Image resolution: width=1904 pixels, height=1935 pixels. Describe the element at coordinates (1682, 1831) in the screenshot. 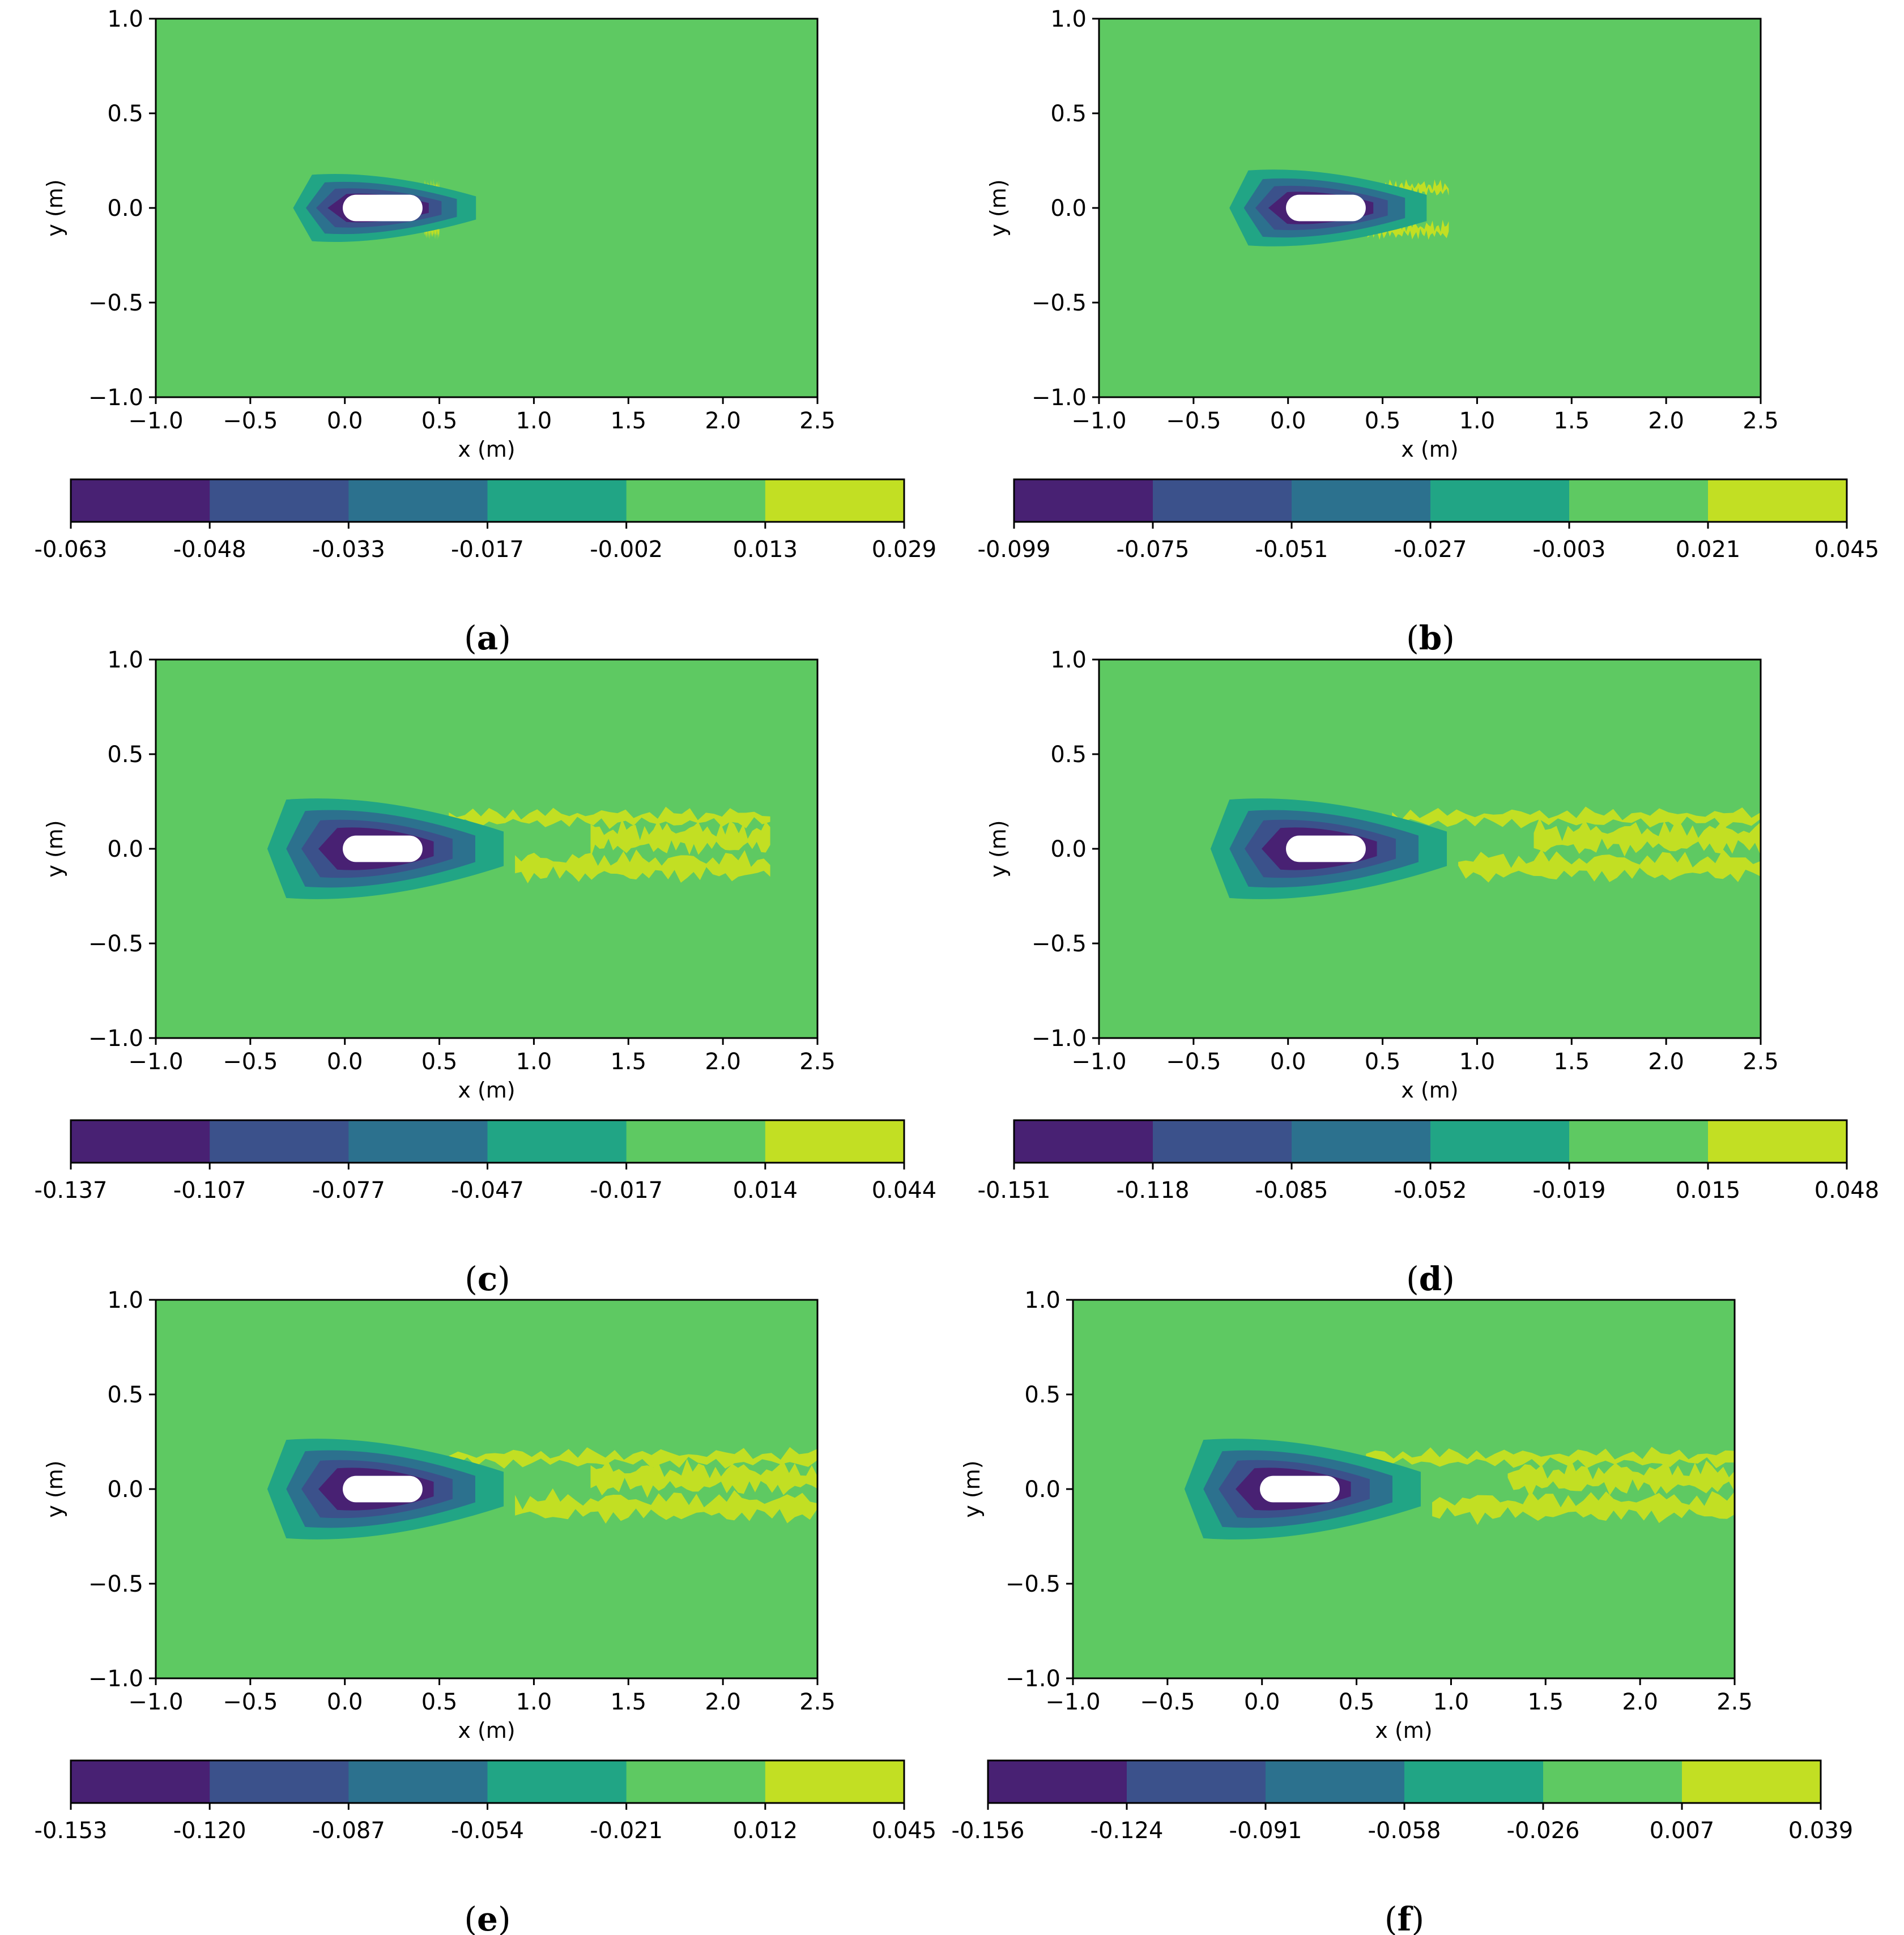

I see `colorbar-tick-label: 0.007` at that location.